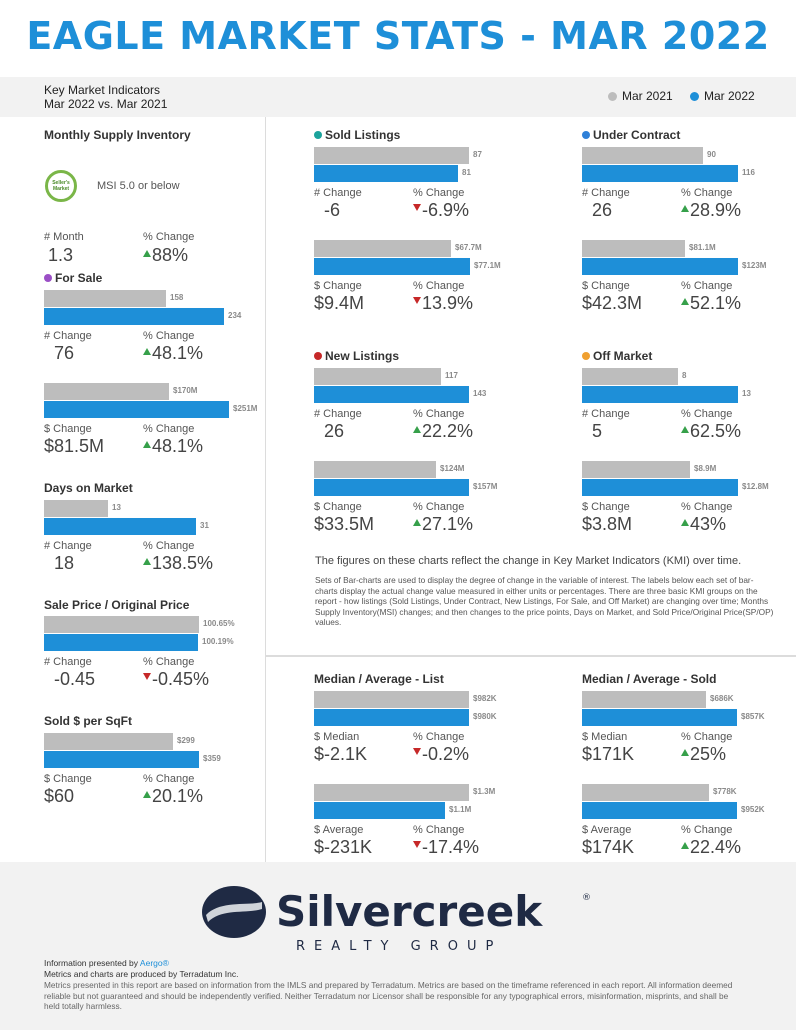  What do you see at coordinates (61, 186) in the screenshot?
I see `sellers-market-badge-icon: Seller's Market` at bounding box center [61, 186].